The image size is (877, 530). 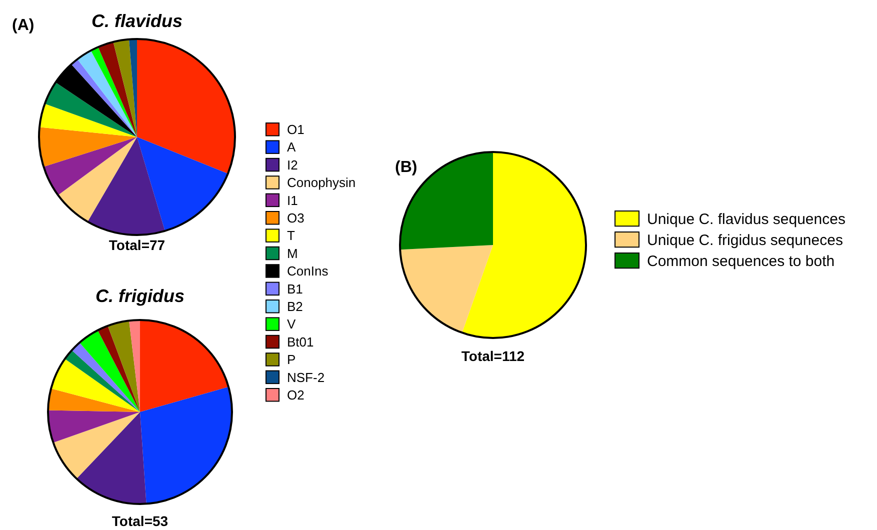 I want to click on legend-label: B2, so click(x=295, y=306).